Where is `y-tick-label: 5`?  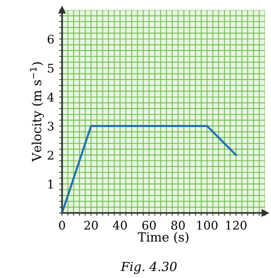 y-tick-label: 5 is located at coordinates (51, 68).